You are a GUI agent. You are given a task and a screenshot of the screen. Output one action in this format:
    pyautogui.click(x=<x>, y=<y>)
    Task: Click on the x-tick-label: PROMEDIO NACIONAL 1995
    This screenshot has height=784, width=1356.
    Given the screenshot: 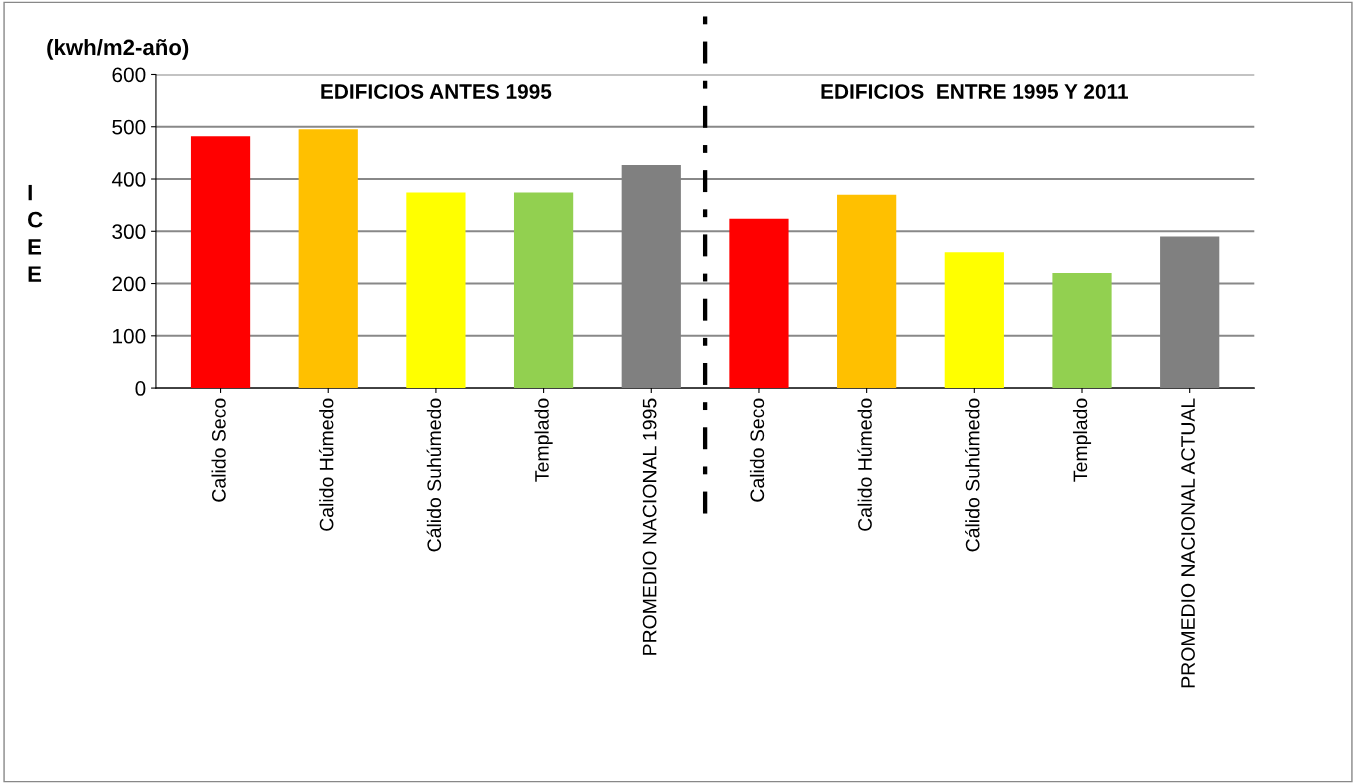 What is the action you would take?
    pyautogui.click(x=649, y=526)
    